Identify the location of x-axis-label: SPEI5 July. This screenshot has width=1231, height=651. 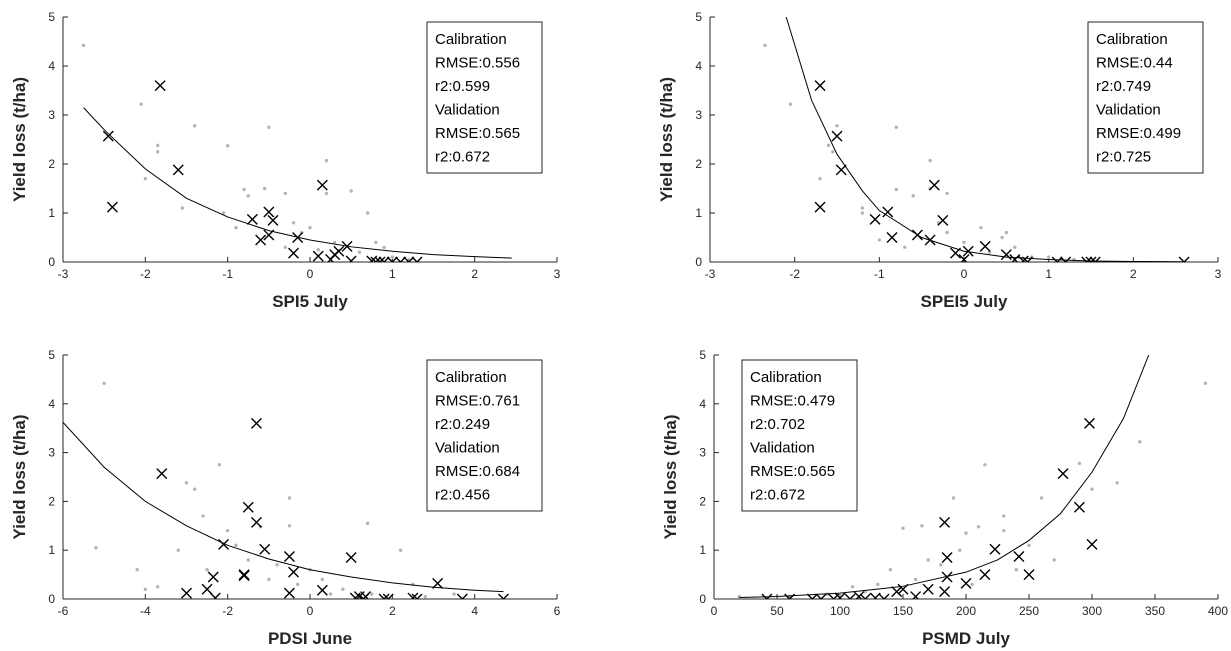
(964, 301).